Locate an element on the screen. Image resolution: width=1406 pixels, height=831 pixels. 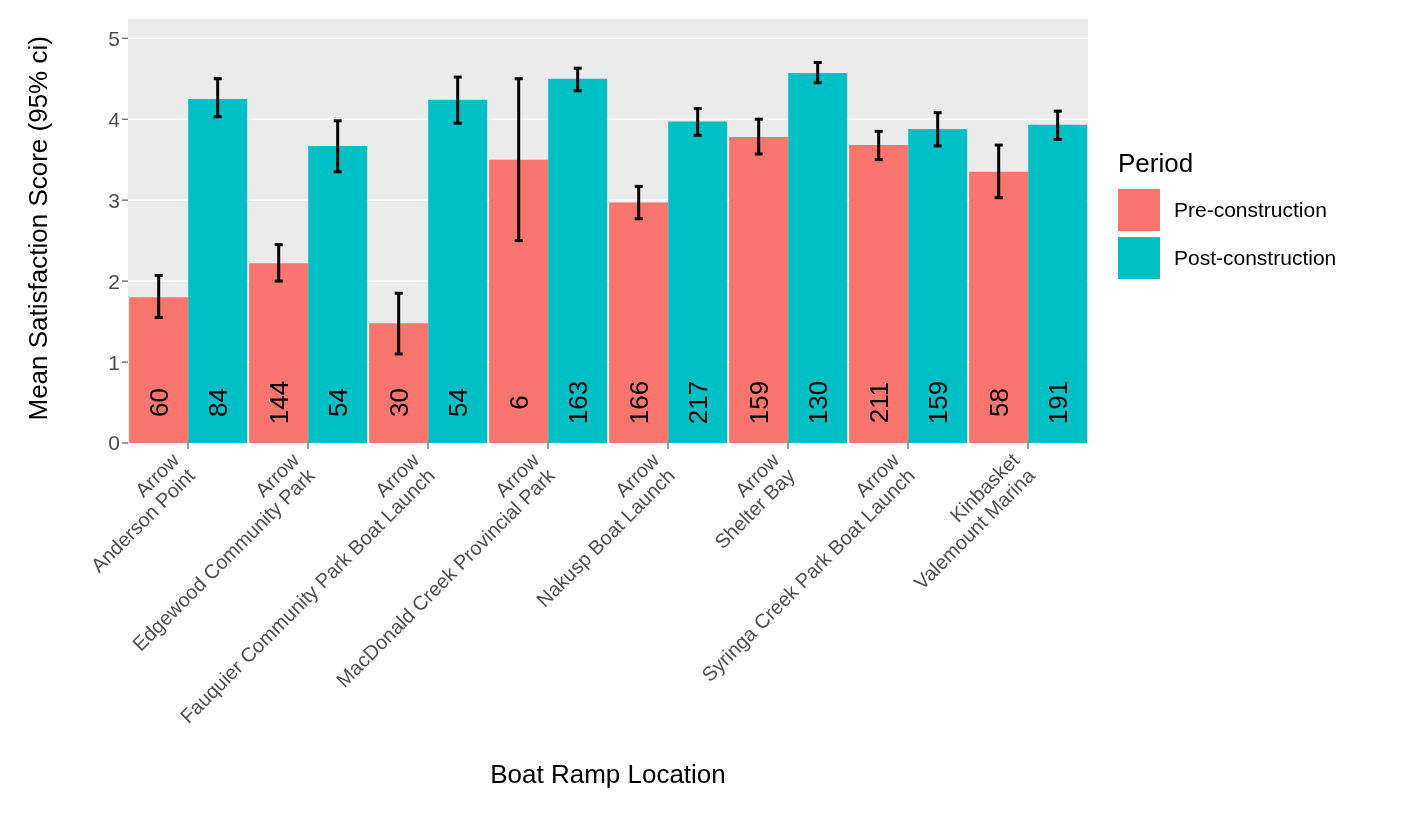
annotation: 58 is located at coordinates (998, 402).